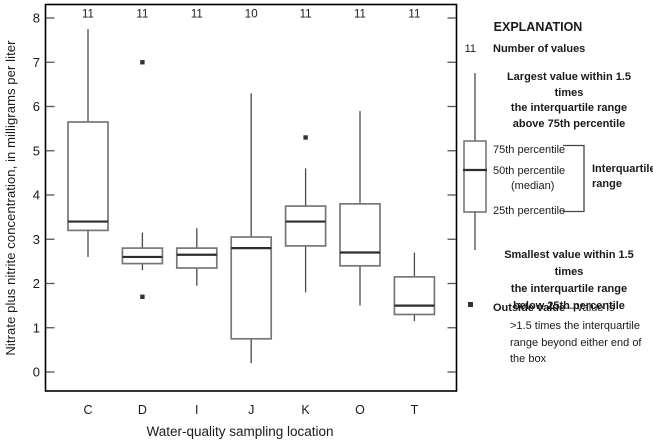  Describe the element at coordinates (196, 410) in the screenshot. I see `x-tick-label: I` at that location.